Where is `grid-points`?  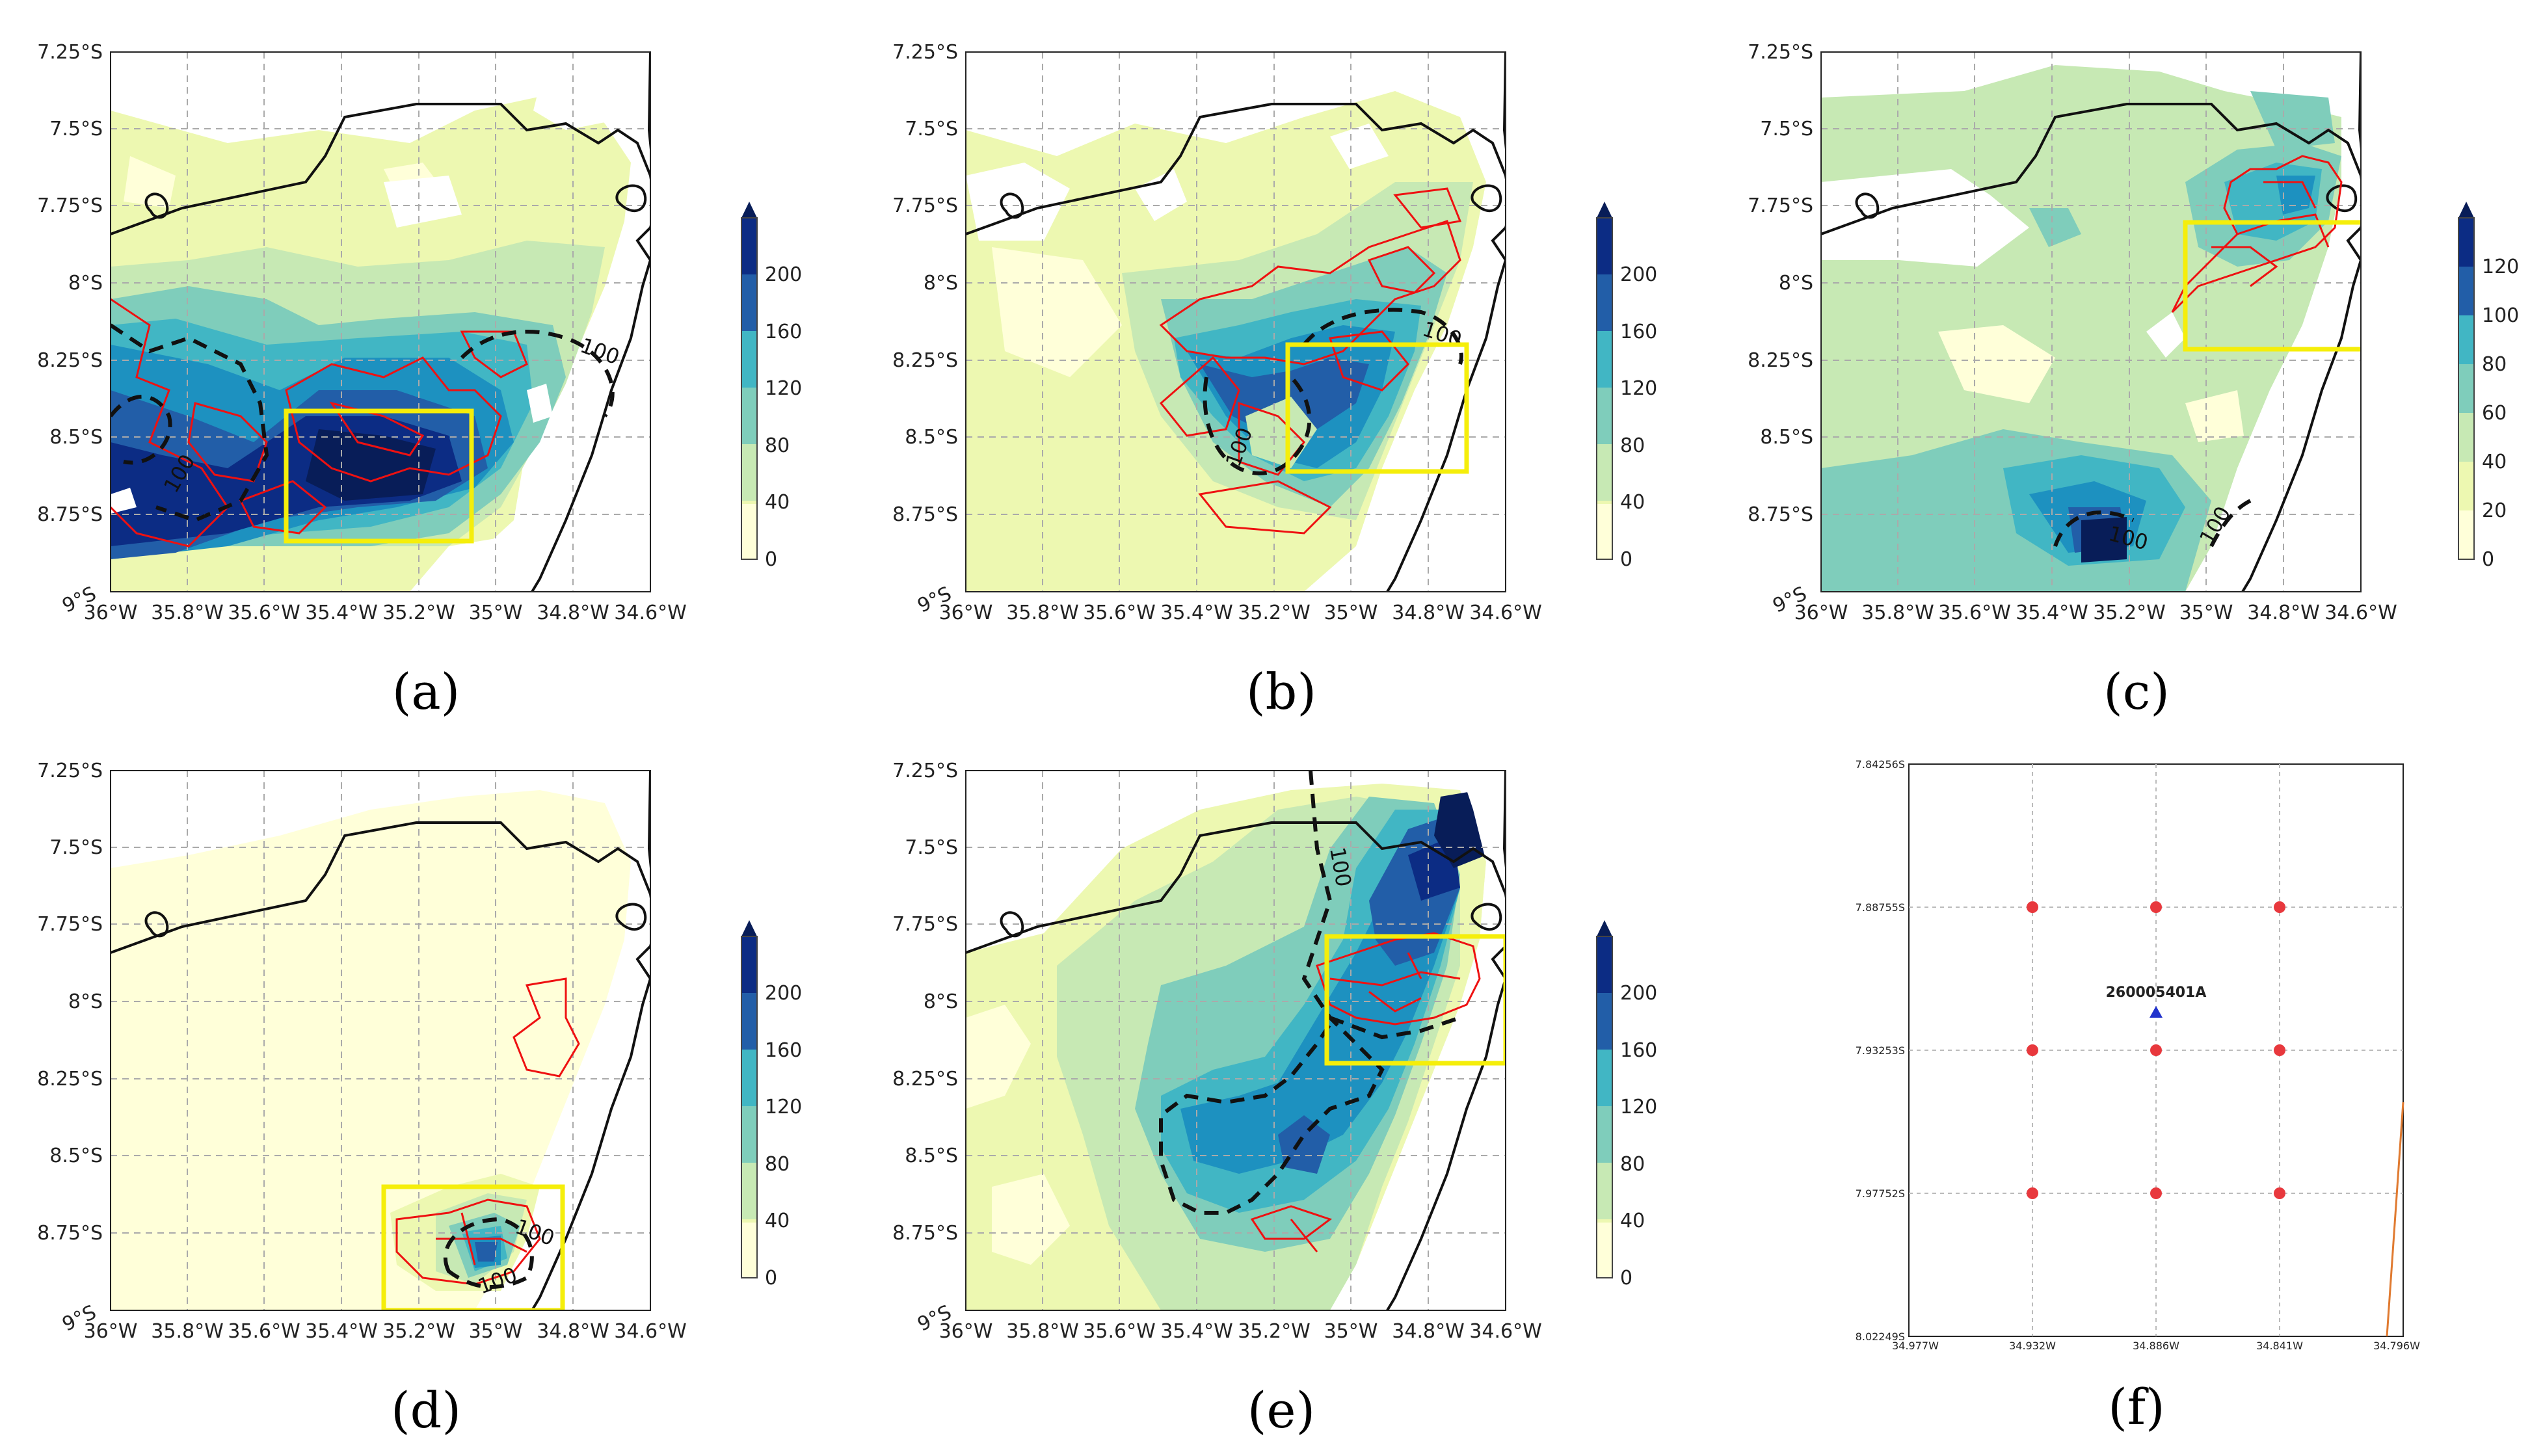 grid-points is located at coordinates (2156, 1050).